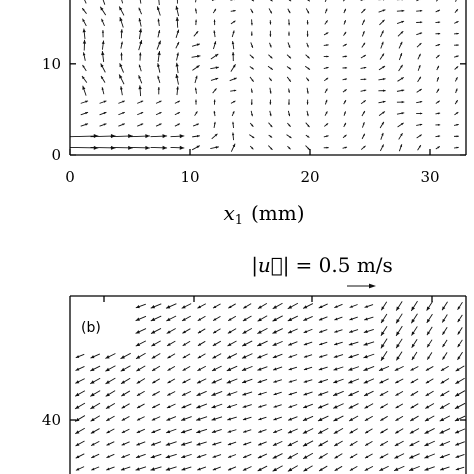  Describe the element at coordinates (91, 328) in the screenshot. I see `panel-b-label: (b)` at that location.